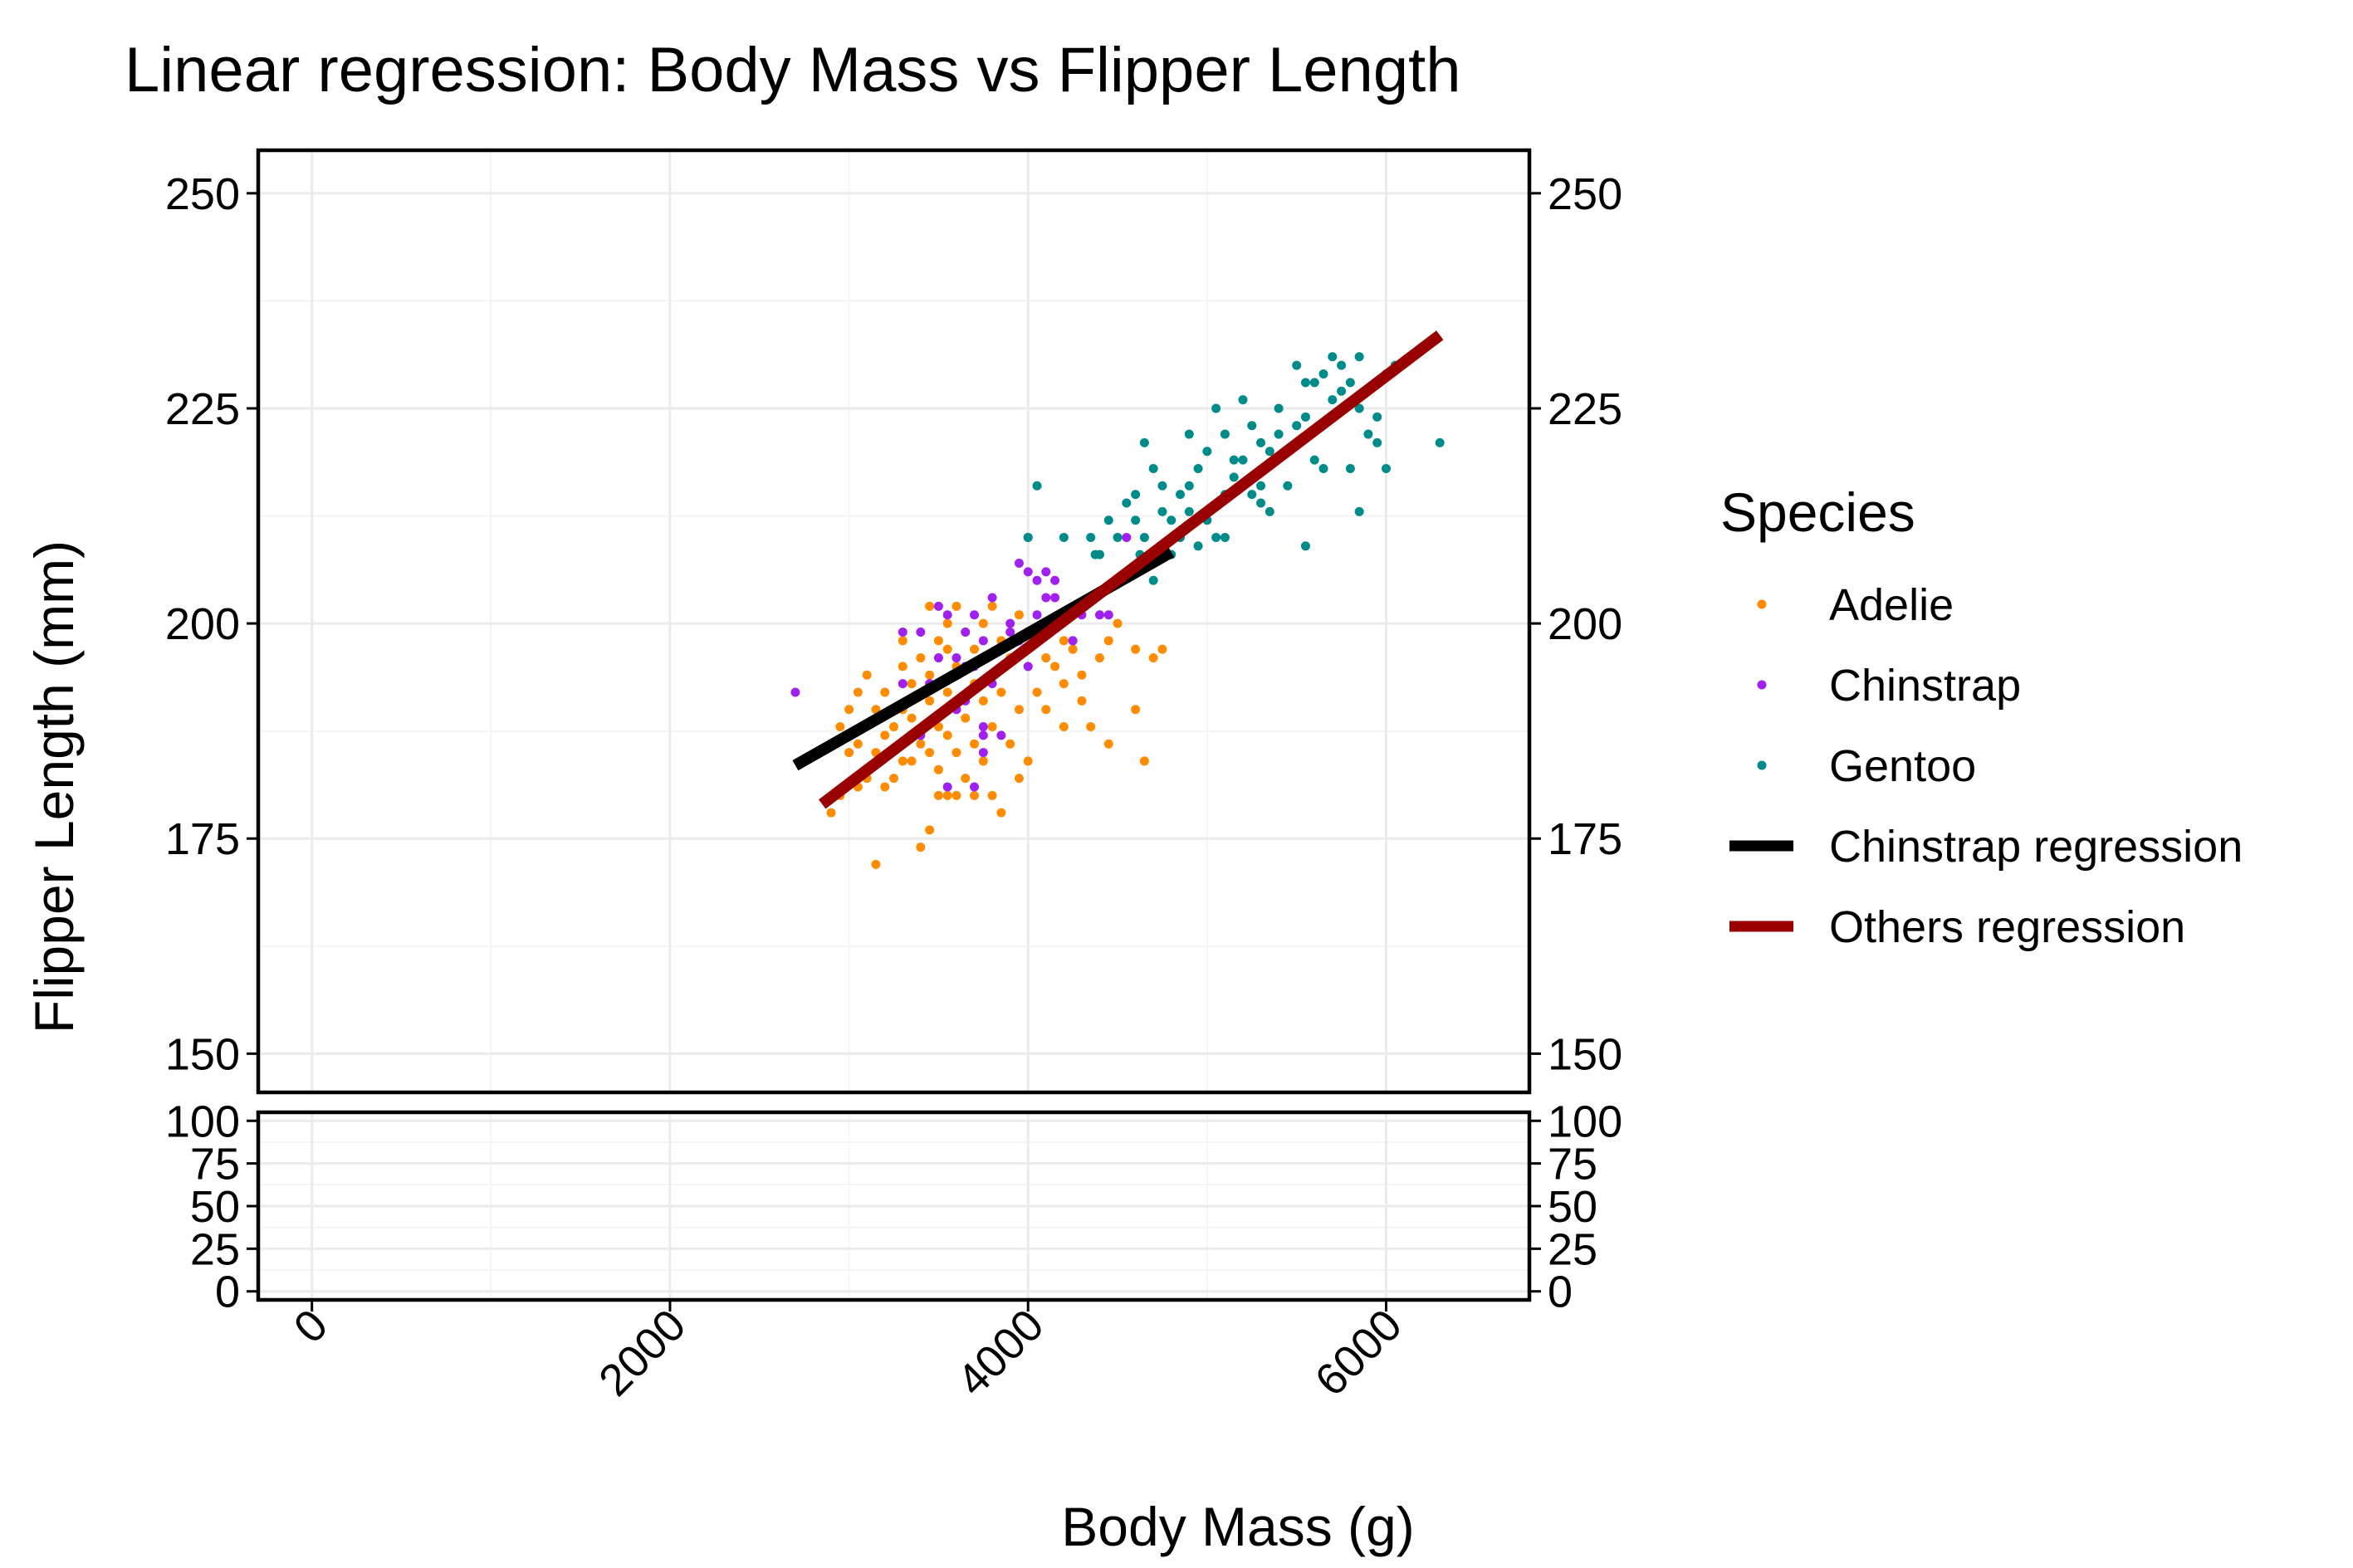  What do you see at coordinates (1925, 686) in the screenshot?
I see `legend-label: Chinstrap` at bounding box center [1925, 686].